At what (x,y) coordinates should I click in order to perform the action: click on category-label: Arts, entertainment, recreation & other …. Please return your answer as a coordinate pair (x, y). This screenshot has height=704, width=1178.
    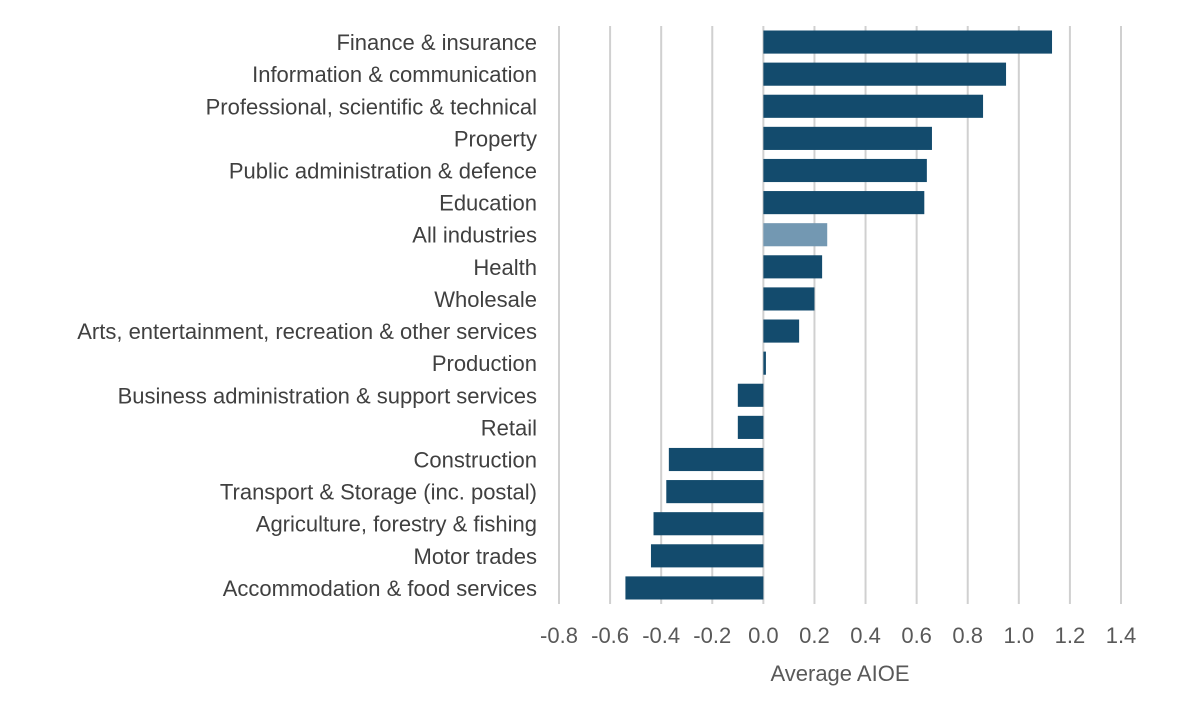
    Looking at the image, I should click on (307, 331).